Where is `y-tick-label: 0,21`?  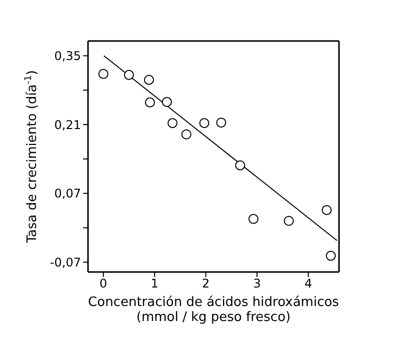
y-tick-label: 0,21 is located at coordinates (67, 125).